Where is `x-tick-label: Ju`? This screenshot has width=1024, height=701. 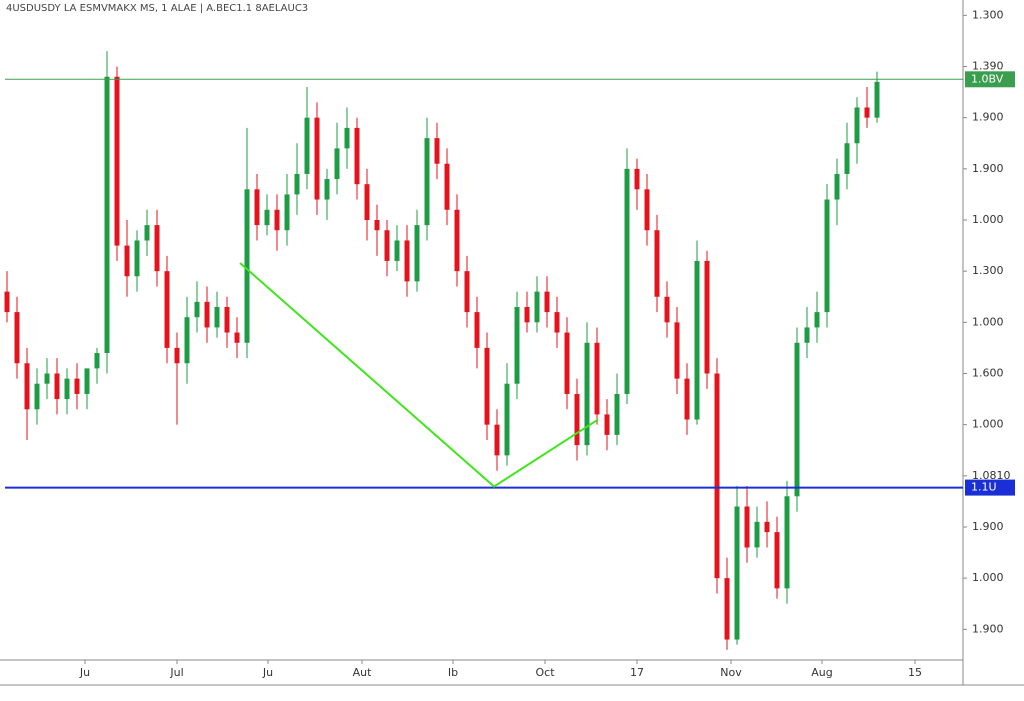 x-tick-label: Ju is located at coordinates (267, 672).